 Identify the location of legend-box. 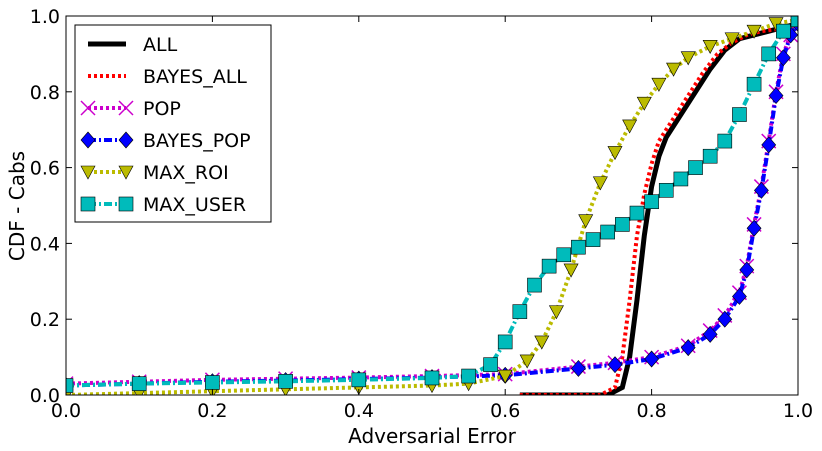
(173, 123).